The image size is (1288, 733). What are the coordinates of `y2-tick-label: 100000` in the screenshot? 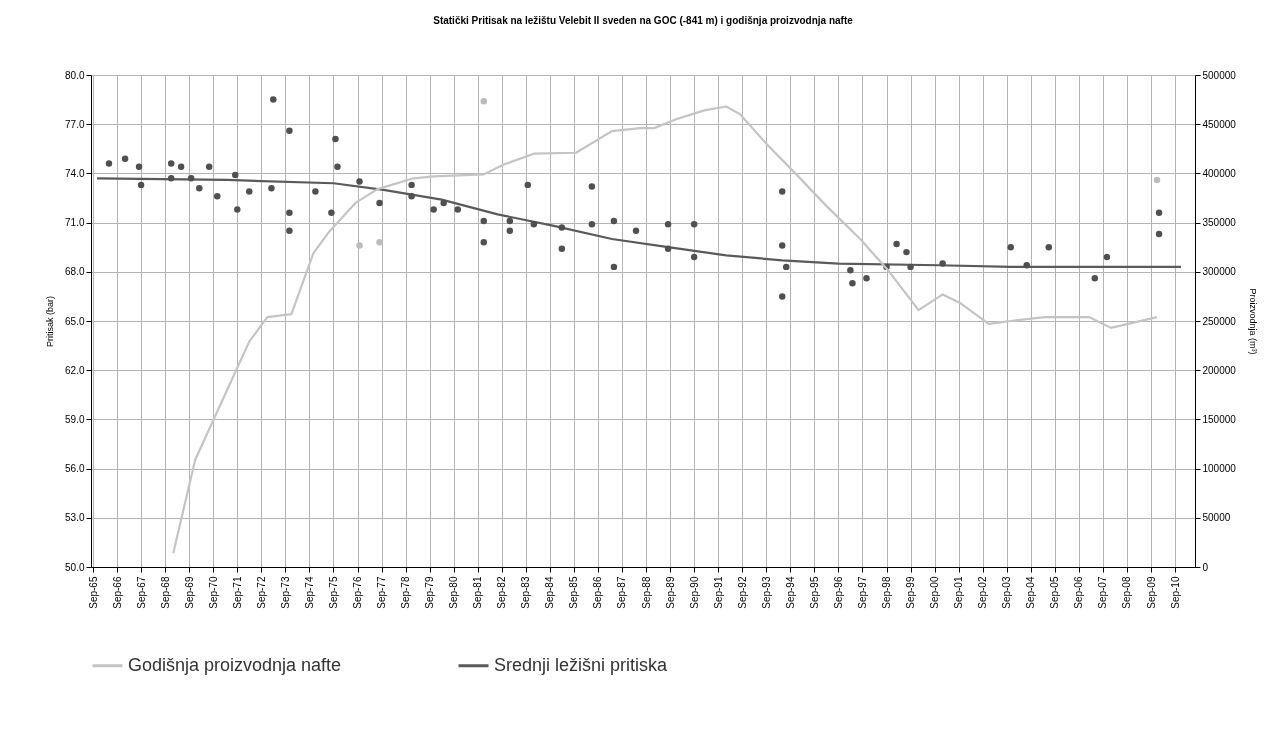 It's located at (1219, 469).